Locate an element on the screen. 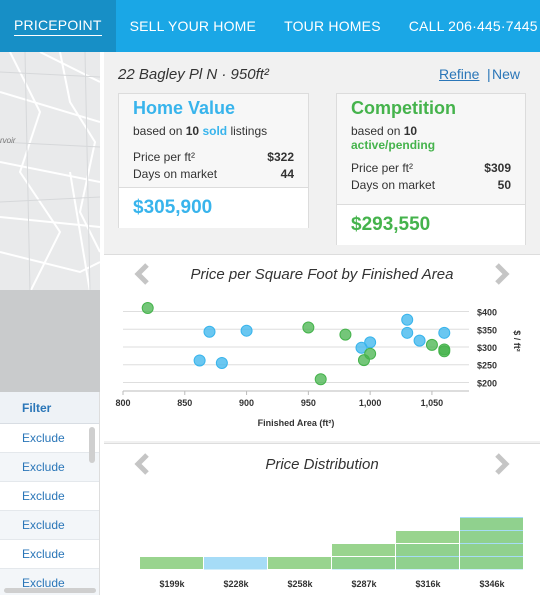 The width and height of the screenshot is (540, 595). y-tick-label: $250 is located at coordinates (487, 366).